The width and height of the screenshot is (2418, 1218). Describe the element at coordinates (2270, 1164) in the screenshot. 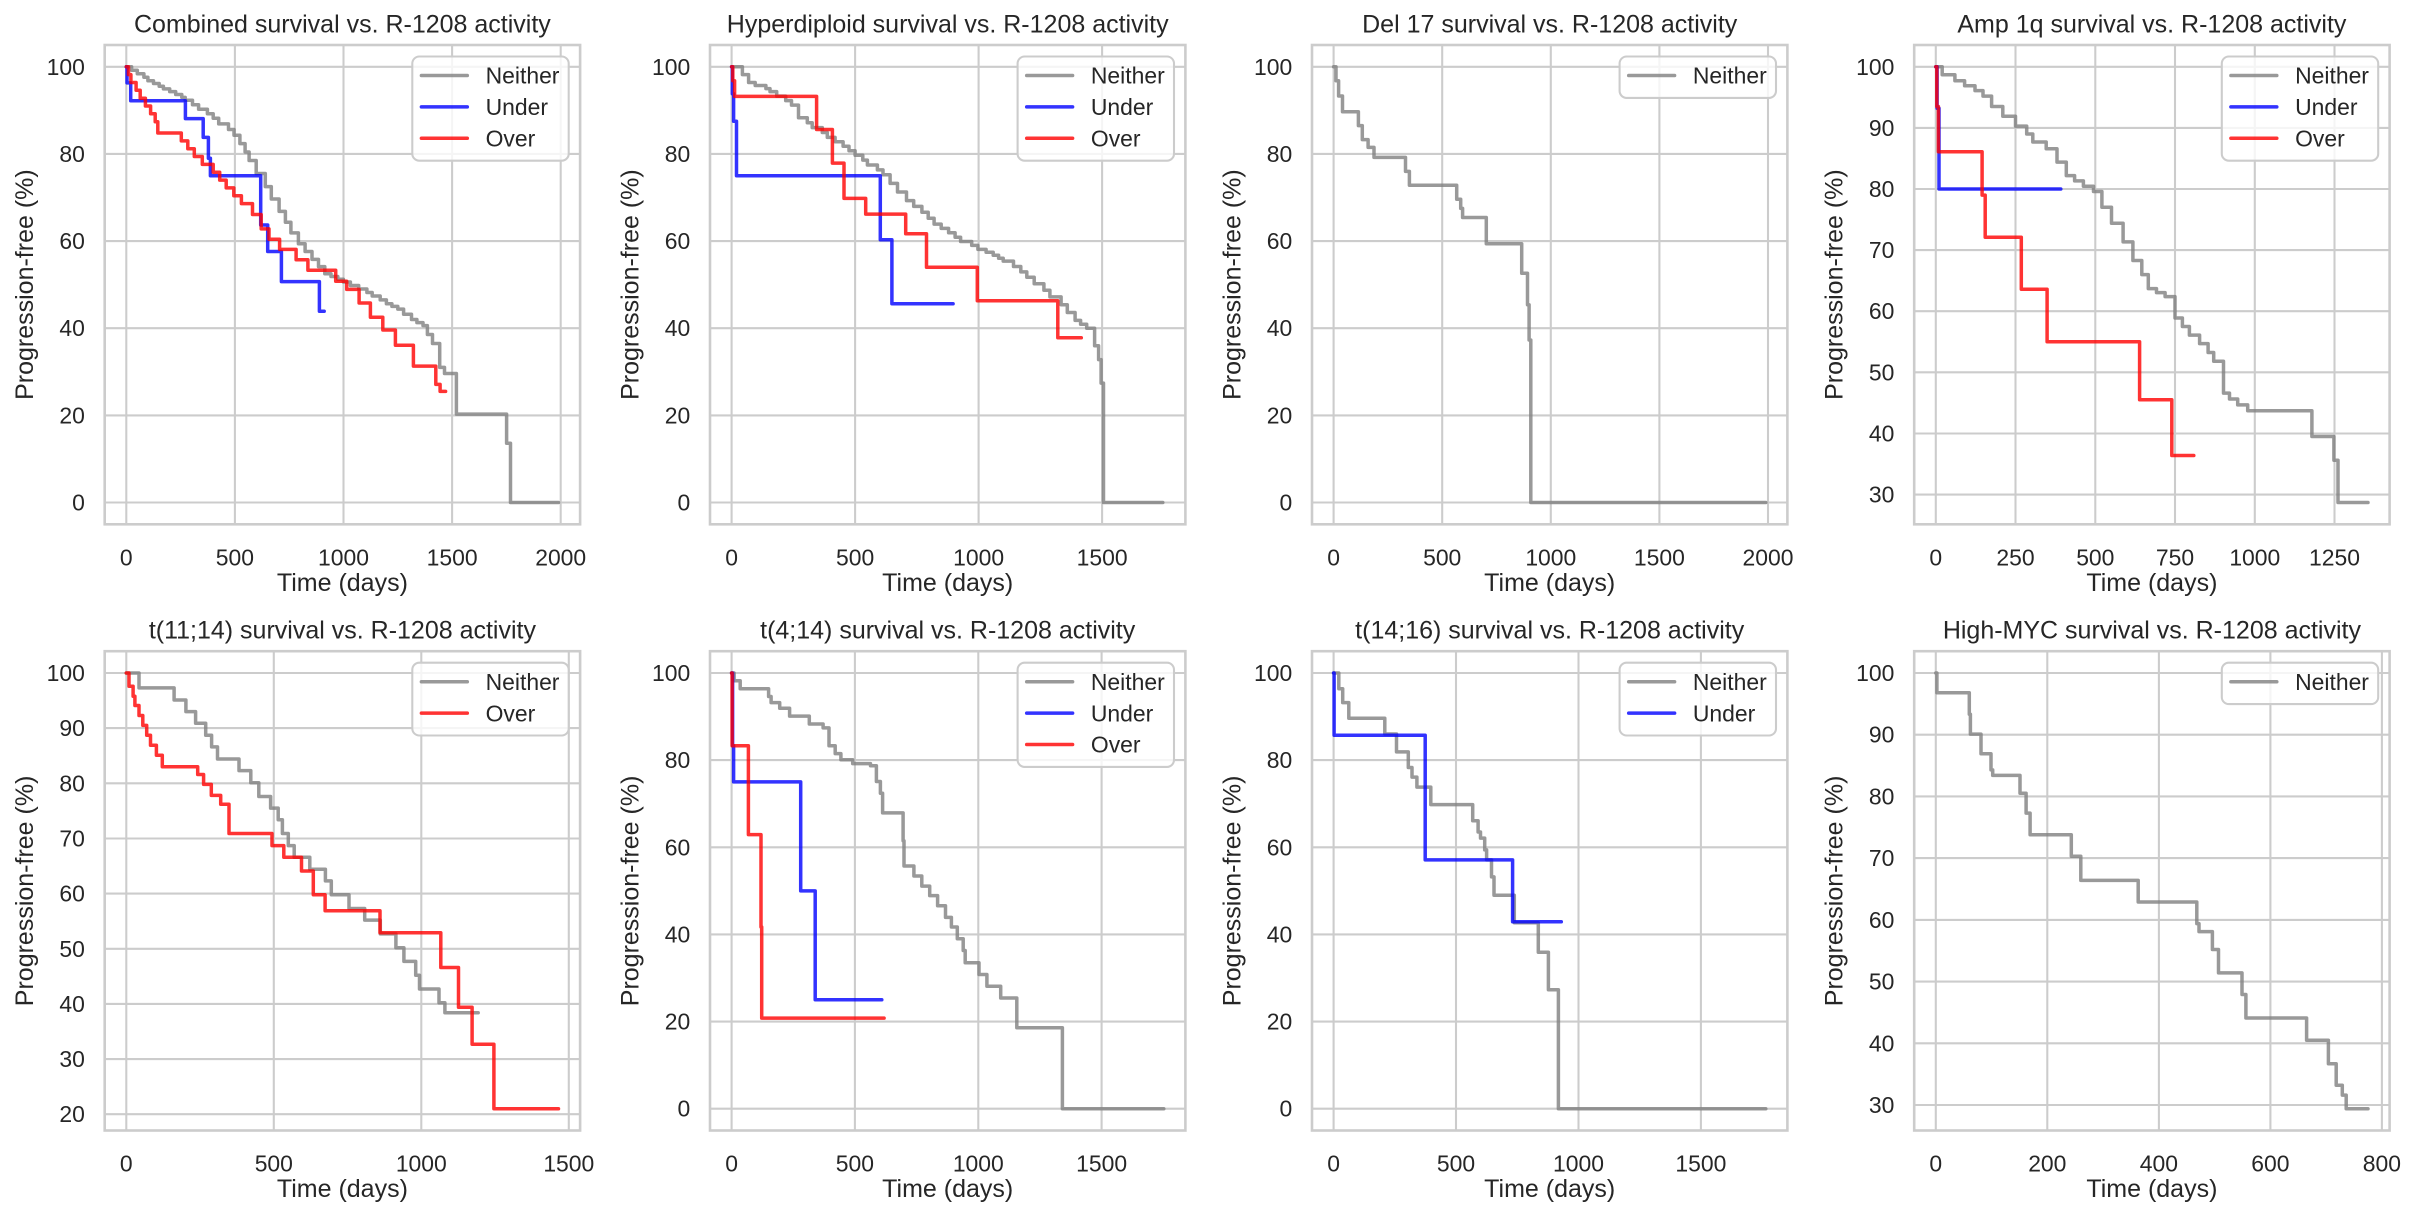

I see `svg-text: 600` at that location.